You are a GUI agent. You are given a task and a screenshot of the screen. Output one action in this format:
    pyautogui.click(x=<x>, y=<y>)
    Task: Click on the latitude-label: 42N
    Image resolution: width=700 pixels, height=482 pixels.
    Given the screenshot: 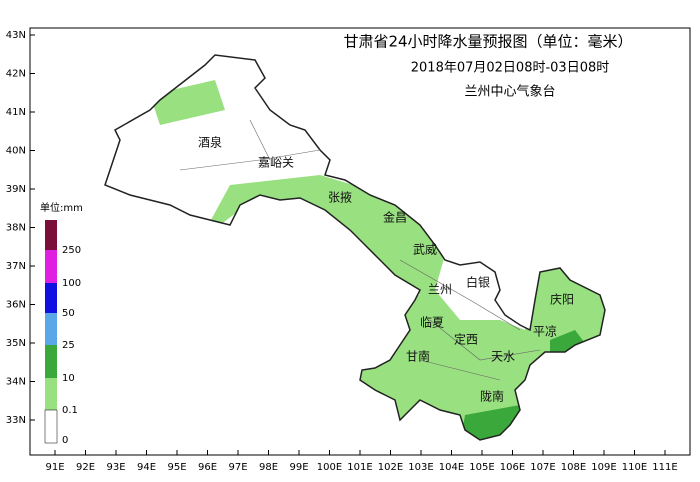 What is the action you would take?
    pyautogui.click(x=16, y=74)
    